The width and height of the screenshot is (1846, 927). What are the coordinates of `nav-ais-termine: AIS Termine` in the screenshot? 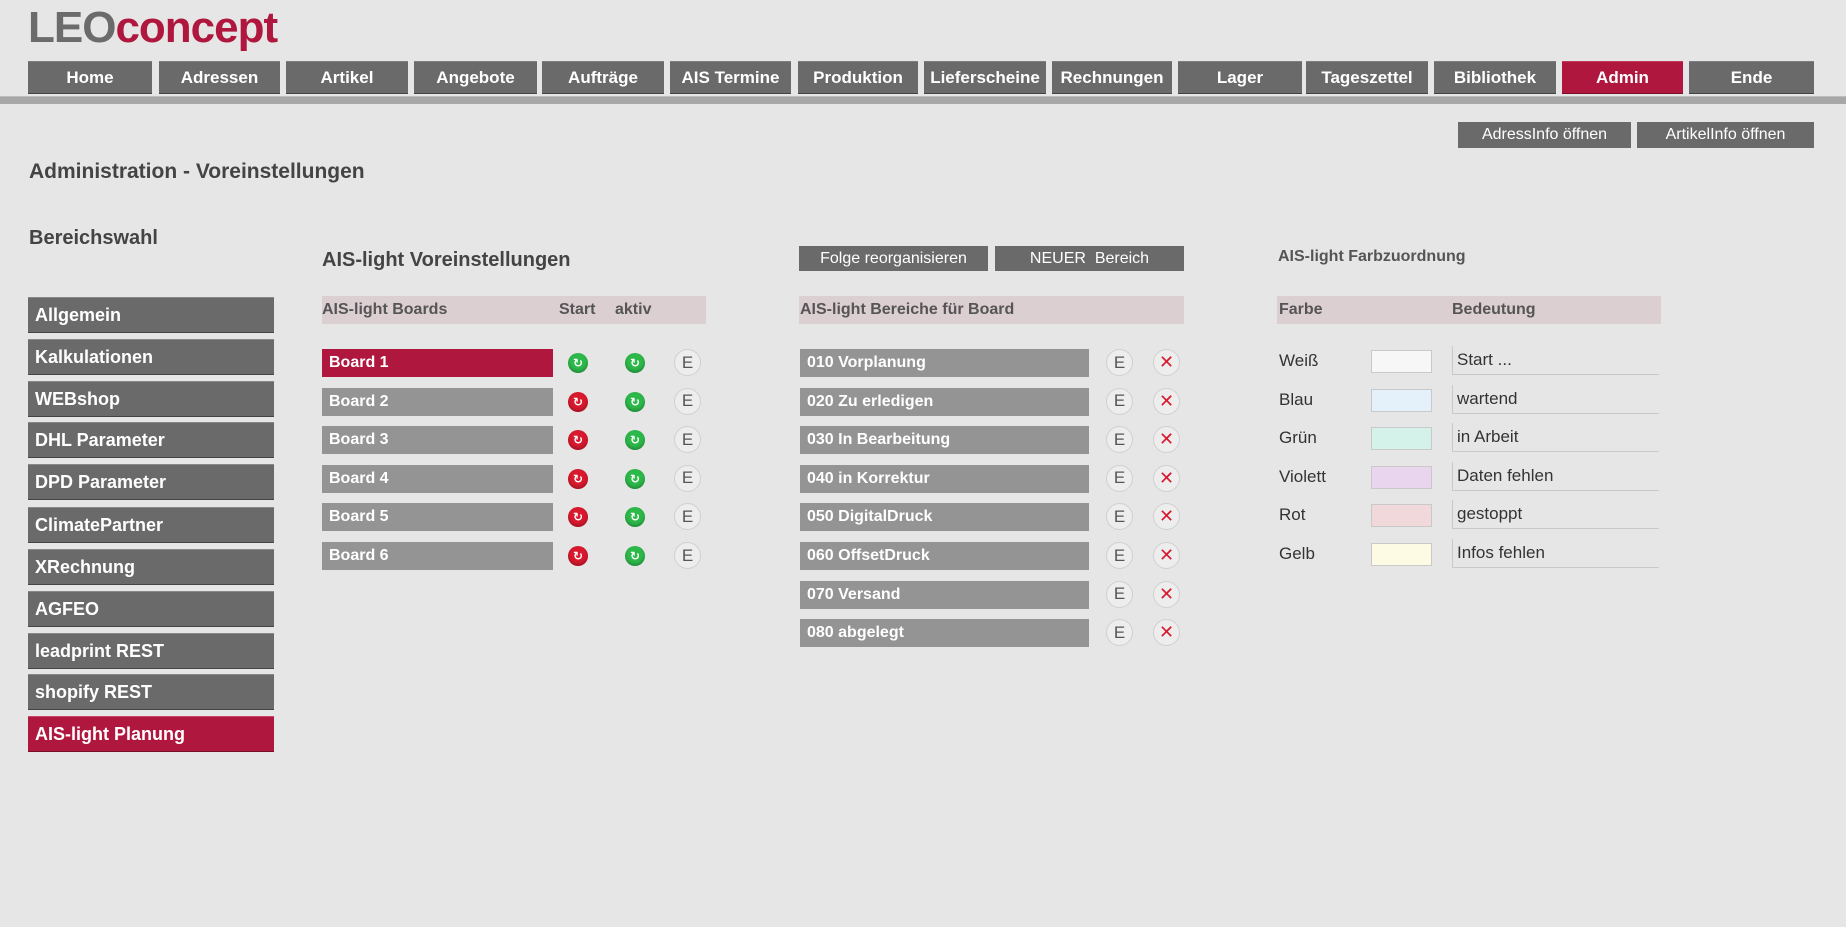 It's located at (730, 77).